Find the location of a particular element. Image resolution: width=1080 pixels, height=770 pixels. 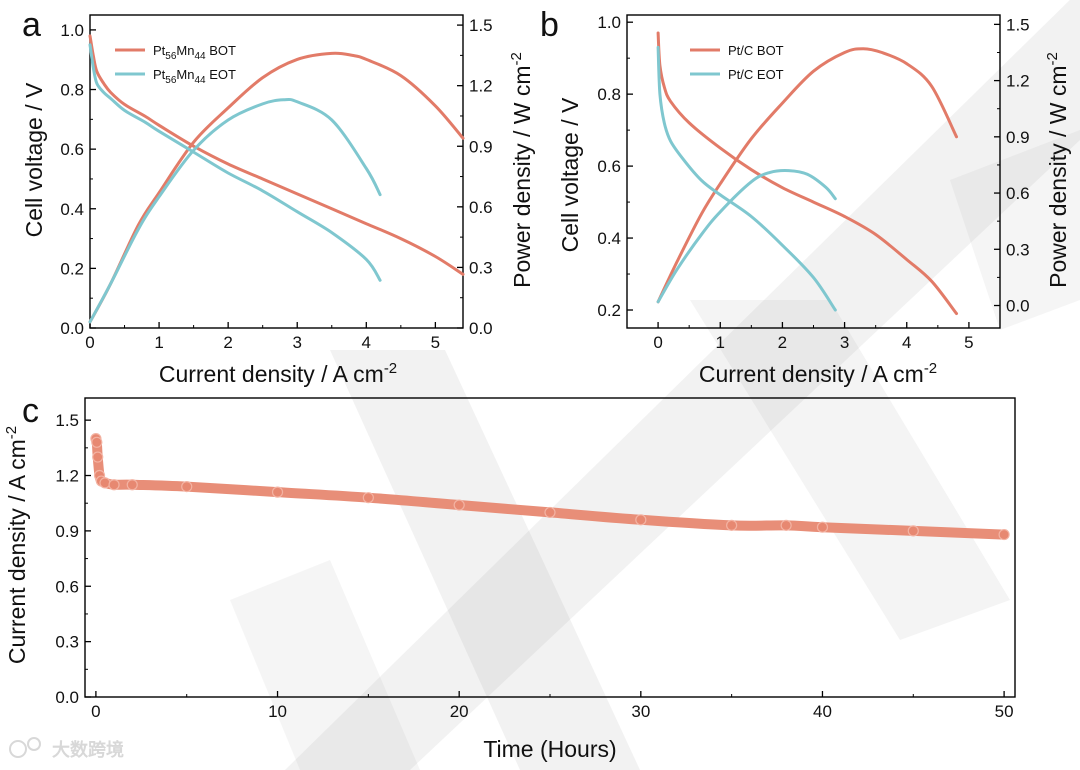

y-tick-label: 1.2 is located at coordinates (67, 476).